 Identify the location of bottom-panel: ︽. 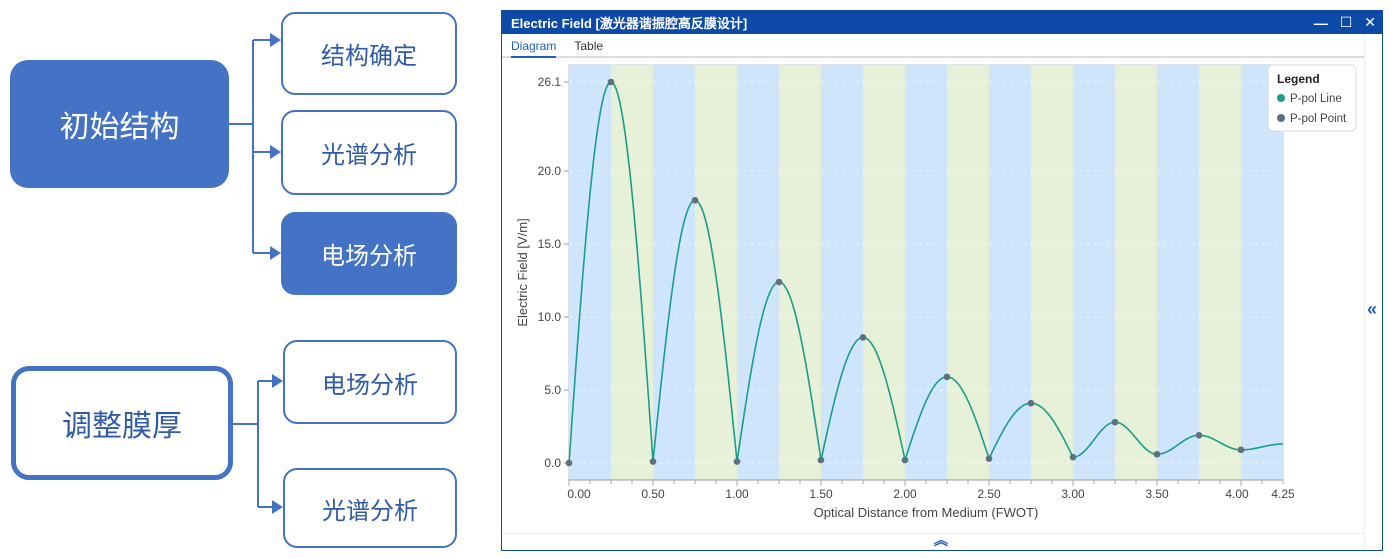
(933, 541).